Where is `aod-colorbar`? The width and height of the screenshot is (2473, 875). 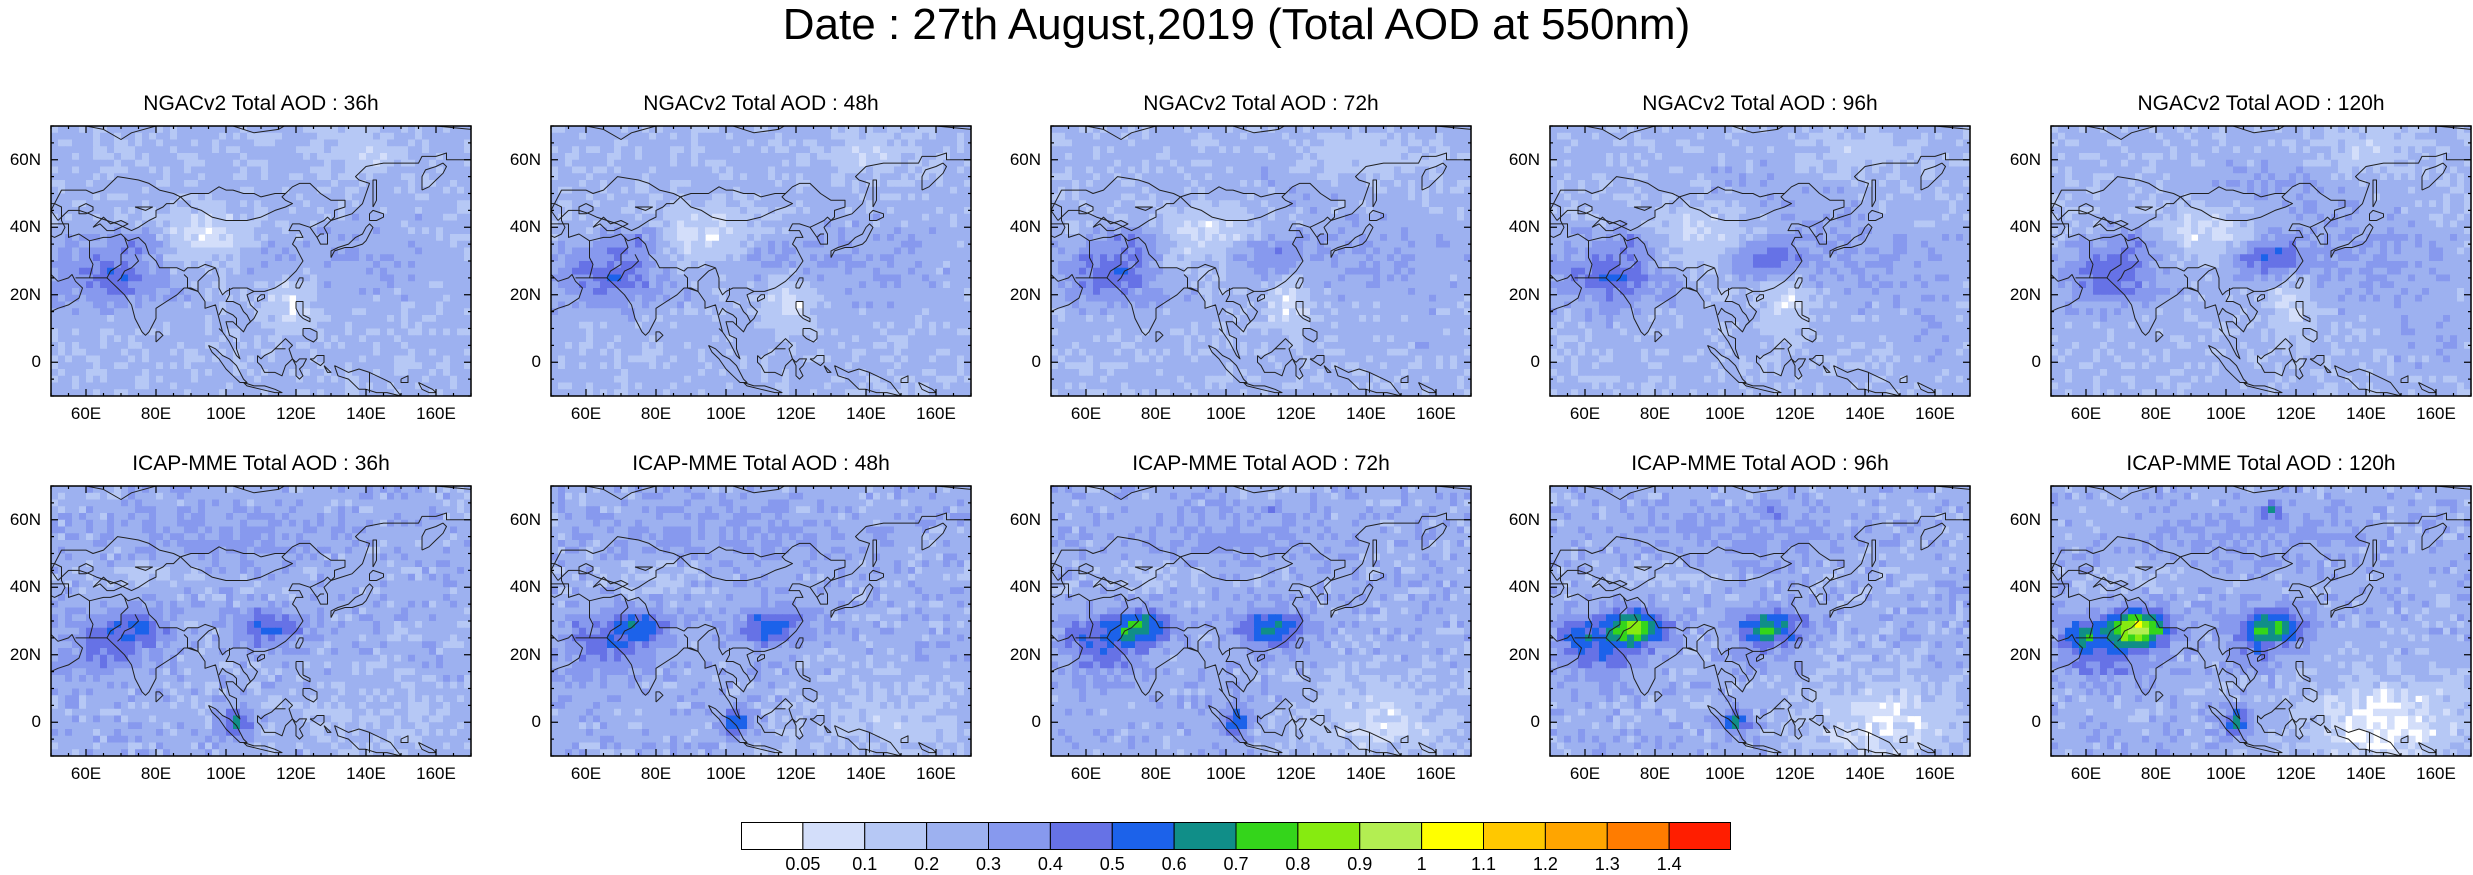
aod-colorbar is located at coordinates (1236, 836).